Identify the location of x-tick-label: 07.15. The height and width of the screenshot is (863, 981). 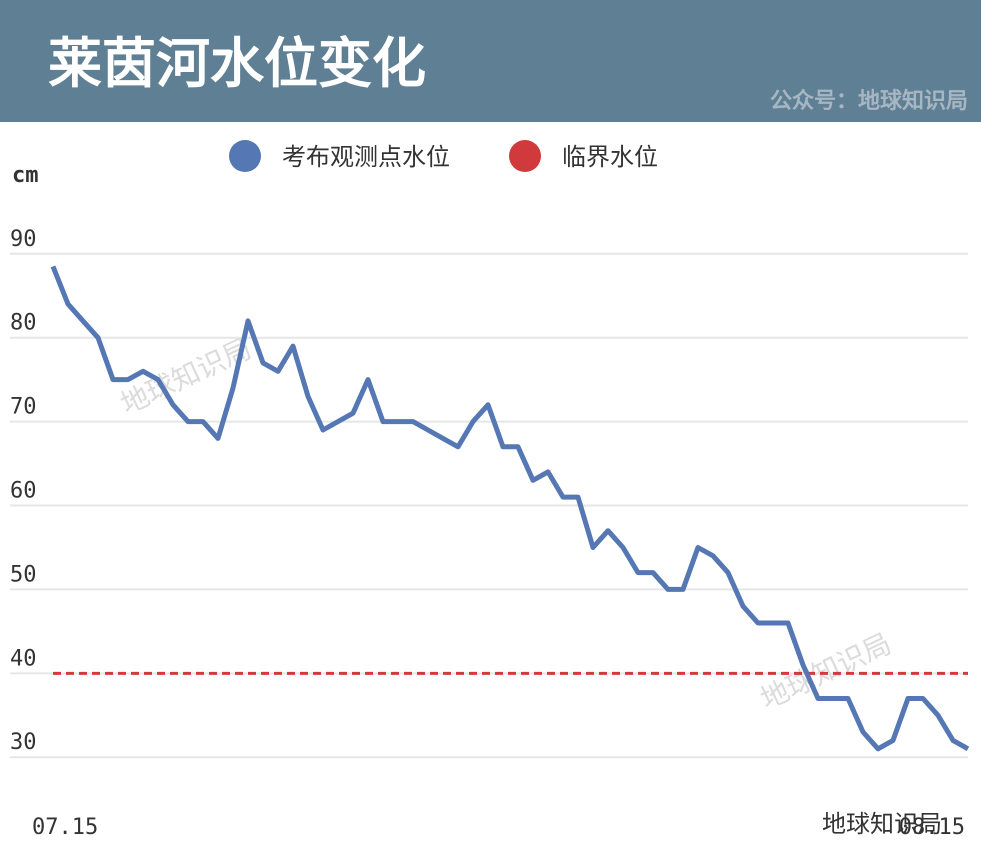
(65, 827).